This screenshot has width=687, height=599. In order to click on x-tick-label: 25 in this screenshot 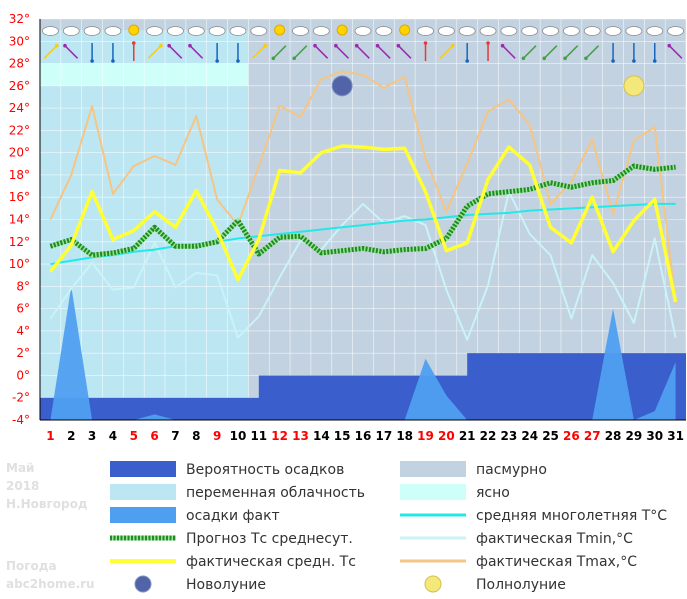, I will do `click(550, 436)`.